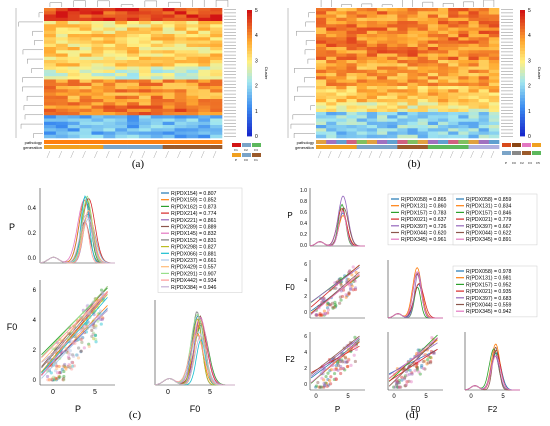  What do you see at coordinates (305, 353) in the screenshot?
I see `d-ytick-bot: 4` at bounding box center [305, 353].